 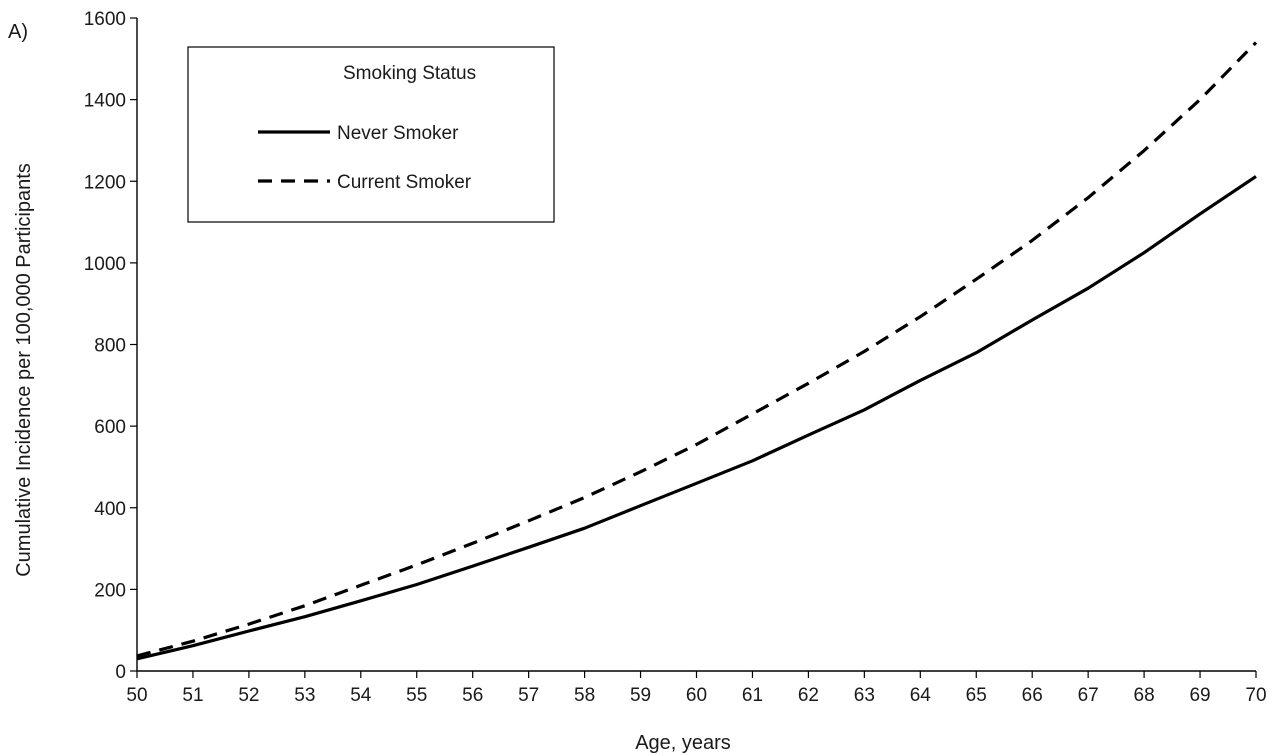 I want to click on y-tick-label: 600, so click(x=110, y=427).